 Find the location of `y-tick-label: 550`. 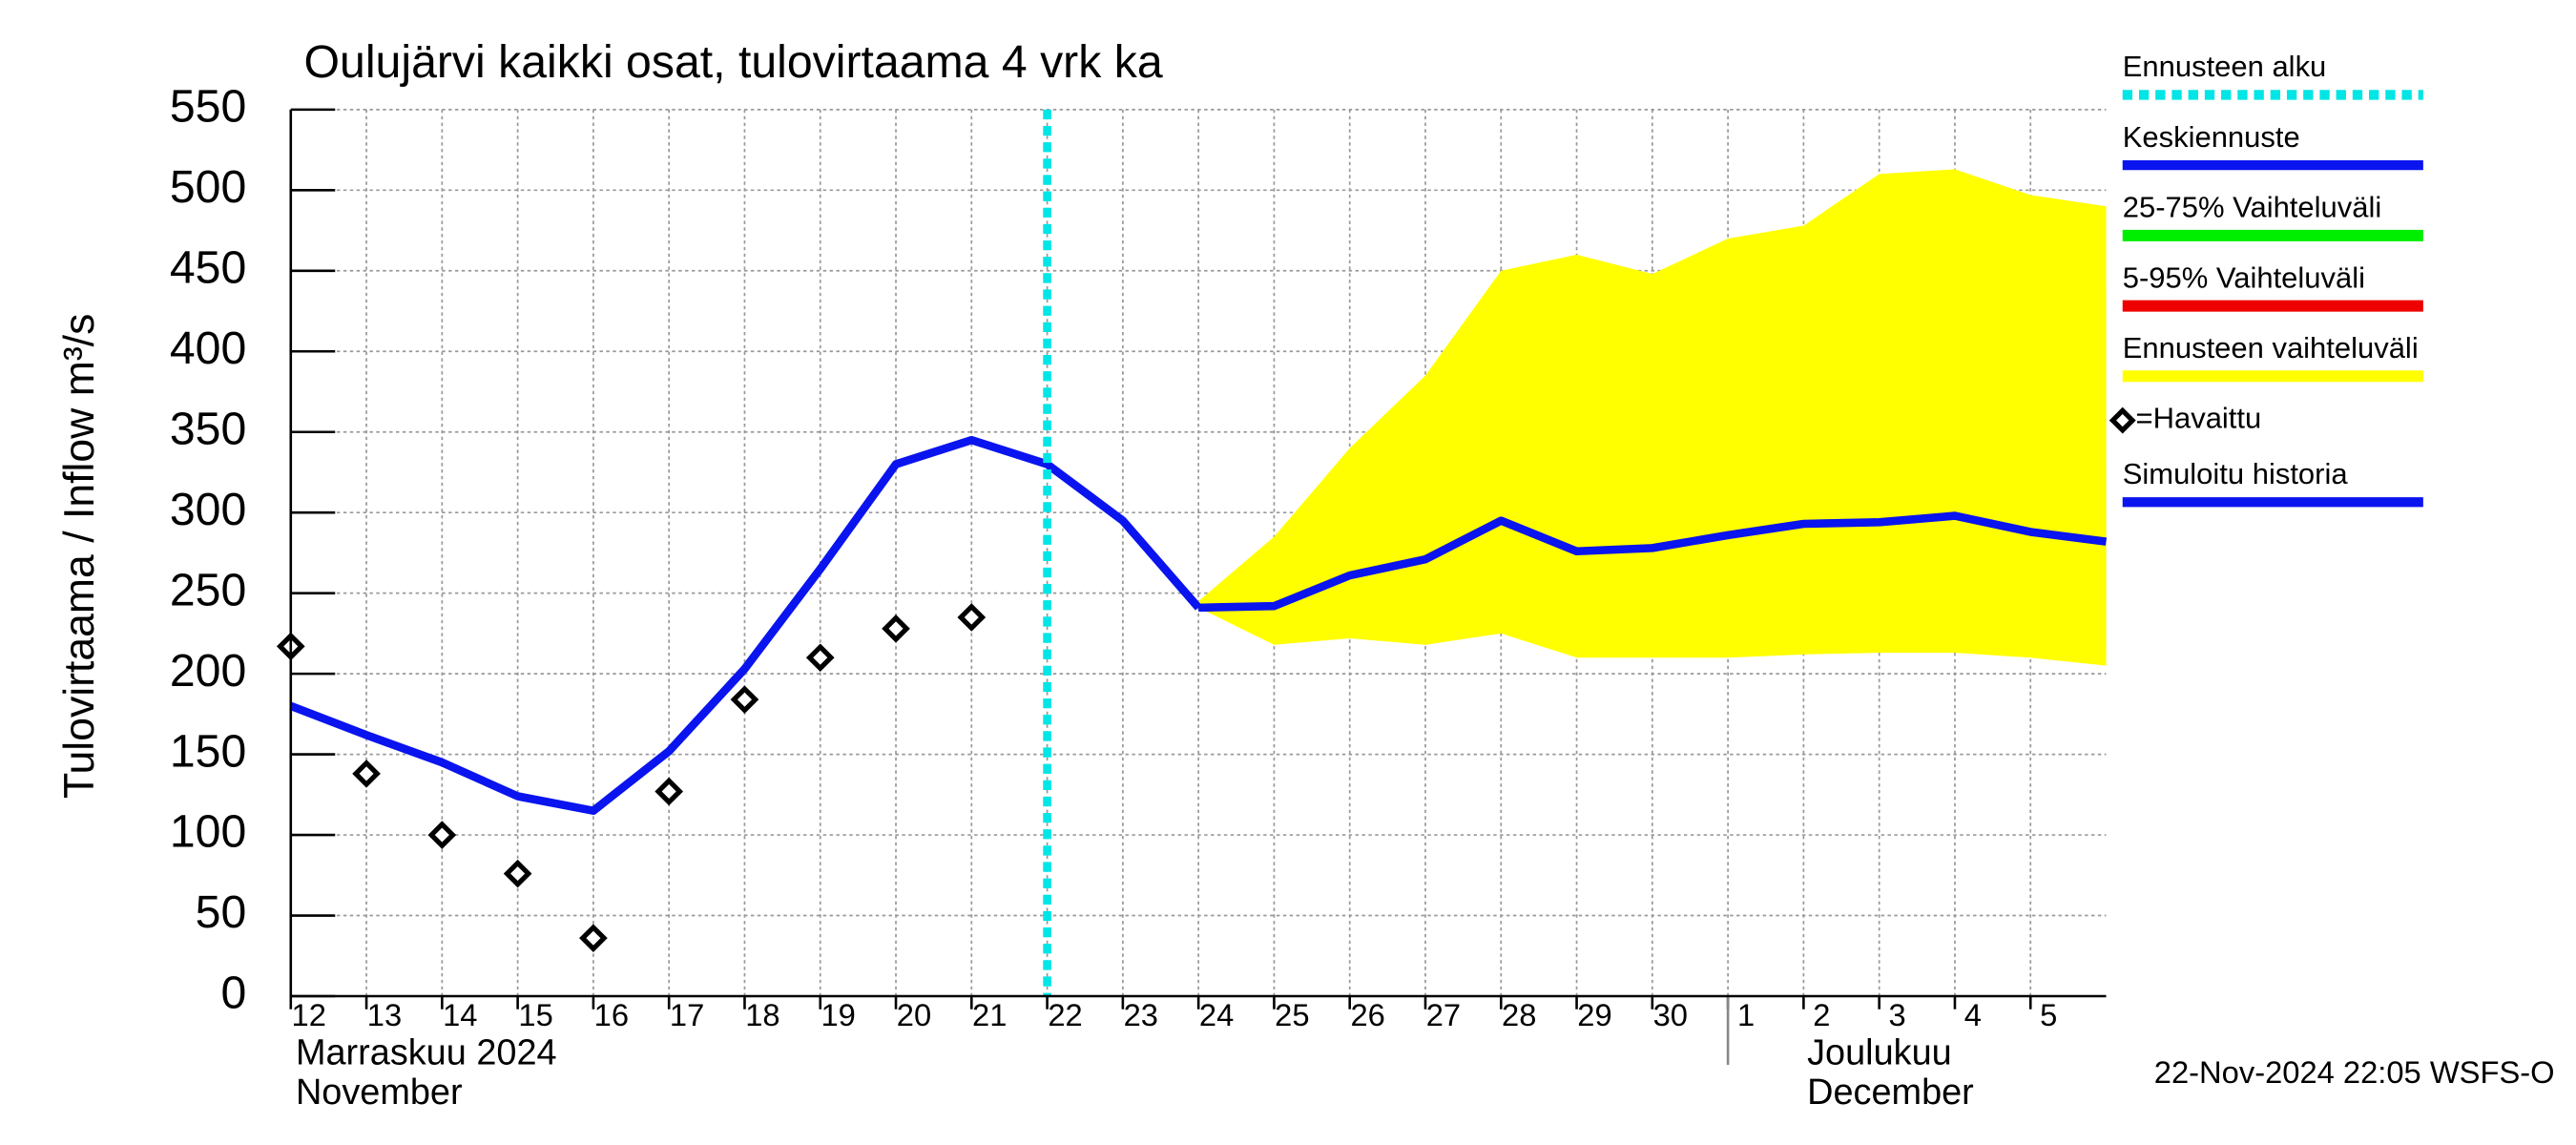

y-tick-label: 550 is located at coordinates (208, 107).